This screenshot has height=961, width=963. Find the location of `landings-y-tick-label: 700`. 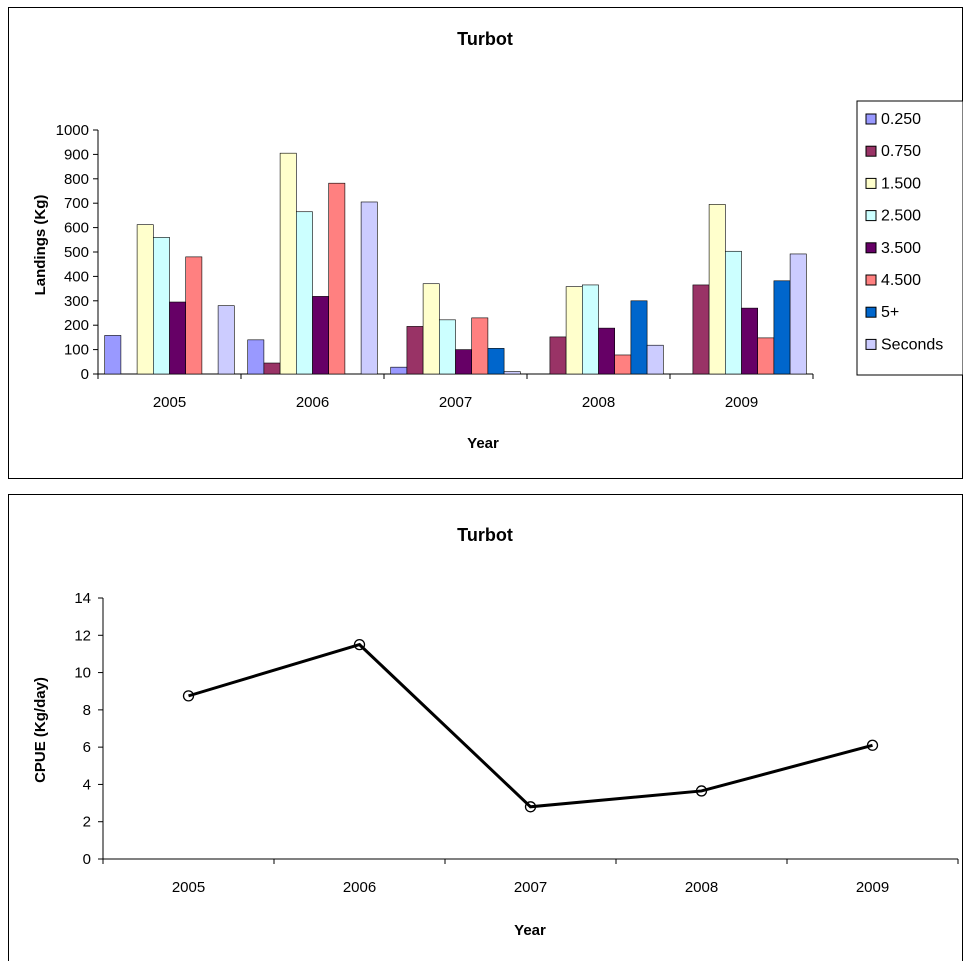

landings-y-tick-label: 700 is located at coordinates (76, 203).